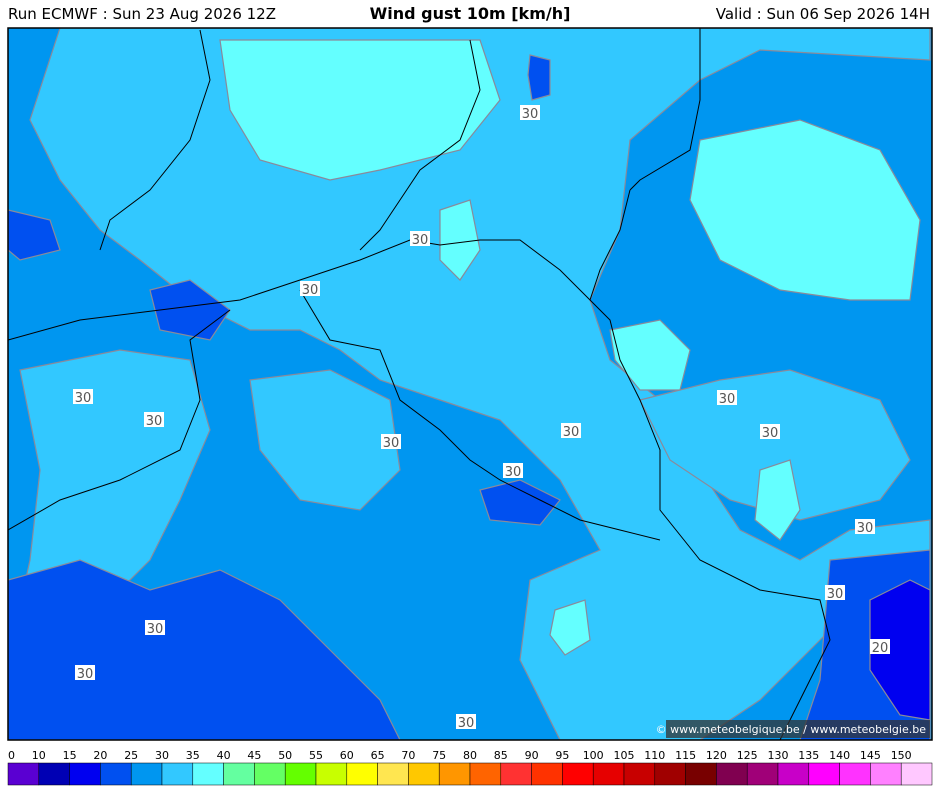 The image size is (940, 800). Describe the element at coordinates (470, 13) in the screenshot. I see `map-title: Wind gust 10m [km/h]` at that location.